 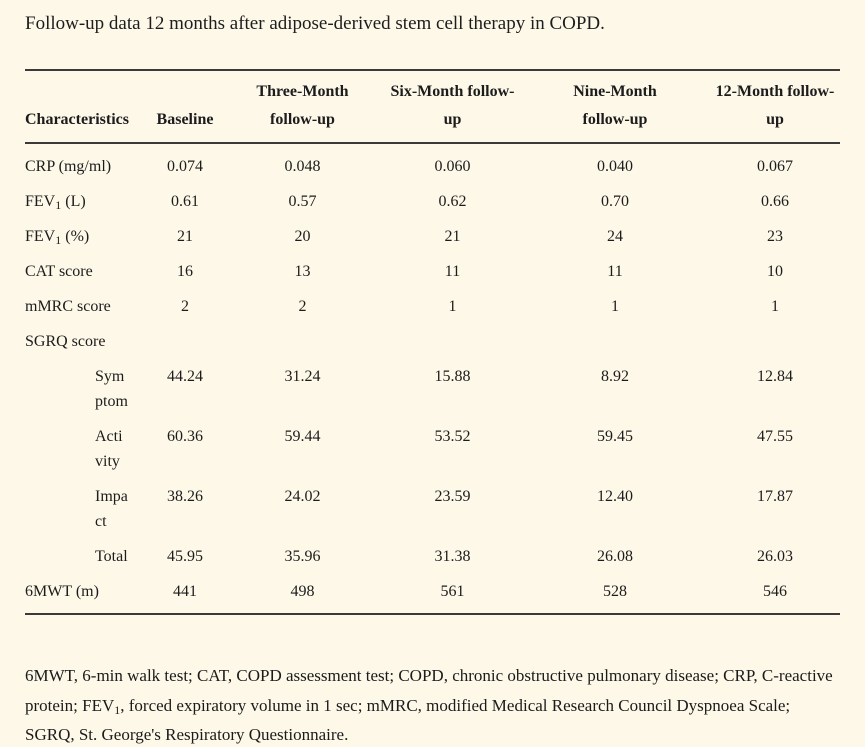 I want to click on cell-value: 24, so click(x=615, y=236).